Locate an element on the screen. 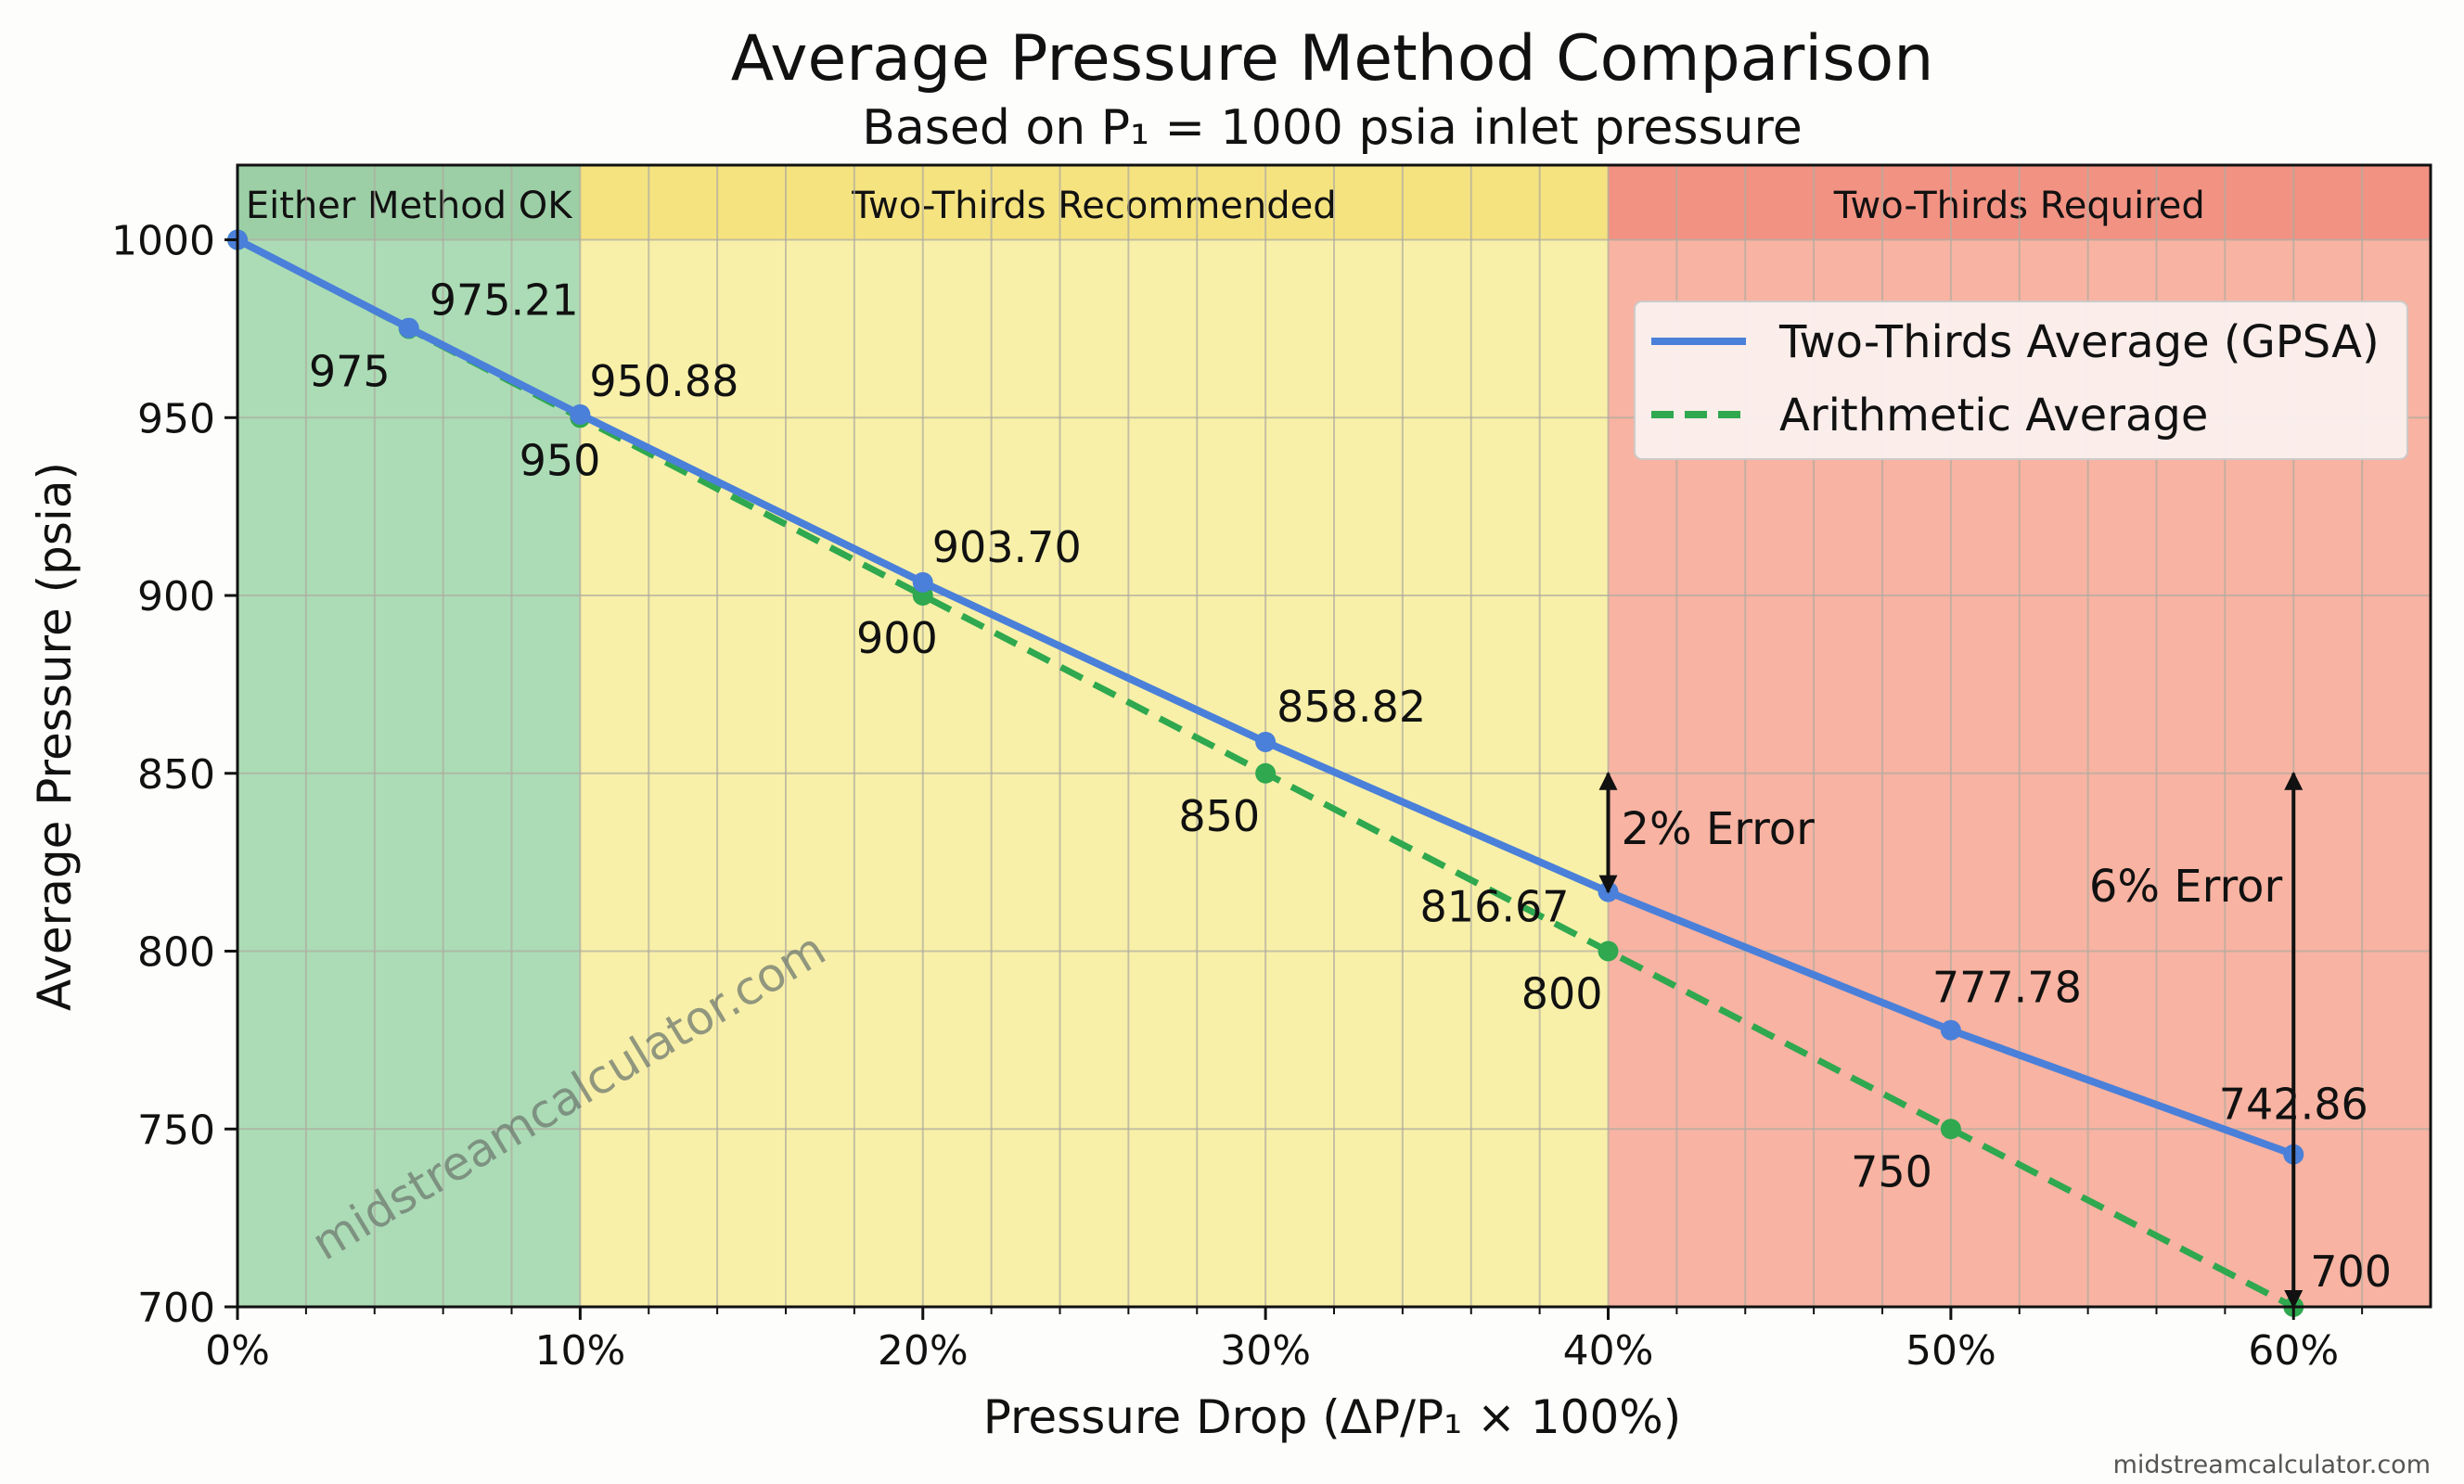 This screenshot has height=1484, width=2464. y-tick-label: 750 is located at coordinates (176, 1130).